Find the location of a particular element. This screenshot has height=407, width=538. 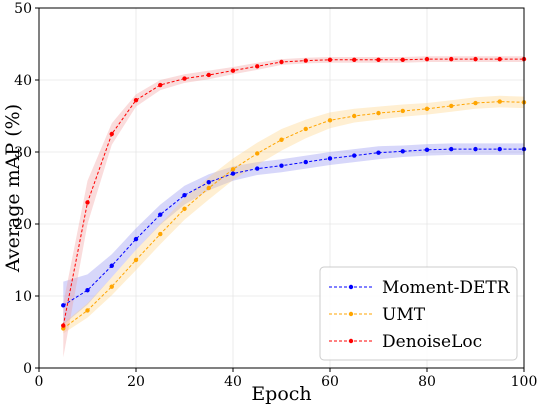

x-tick-label: 0 is located at coordinates (39, 382).